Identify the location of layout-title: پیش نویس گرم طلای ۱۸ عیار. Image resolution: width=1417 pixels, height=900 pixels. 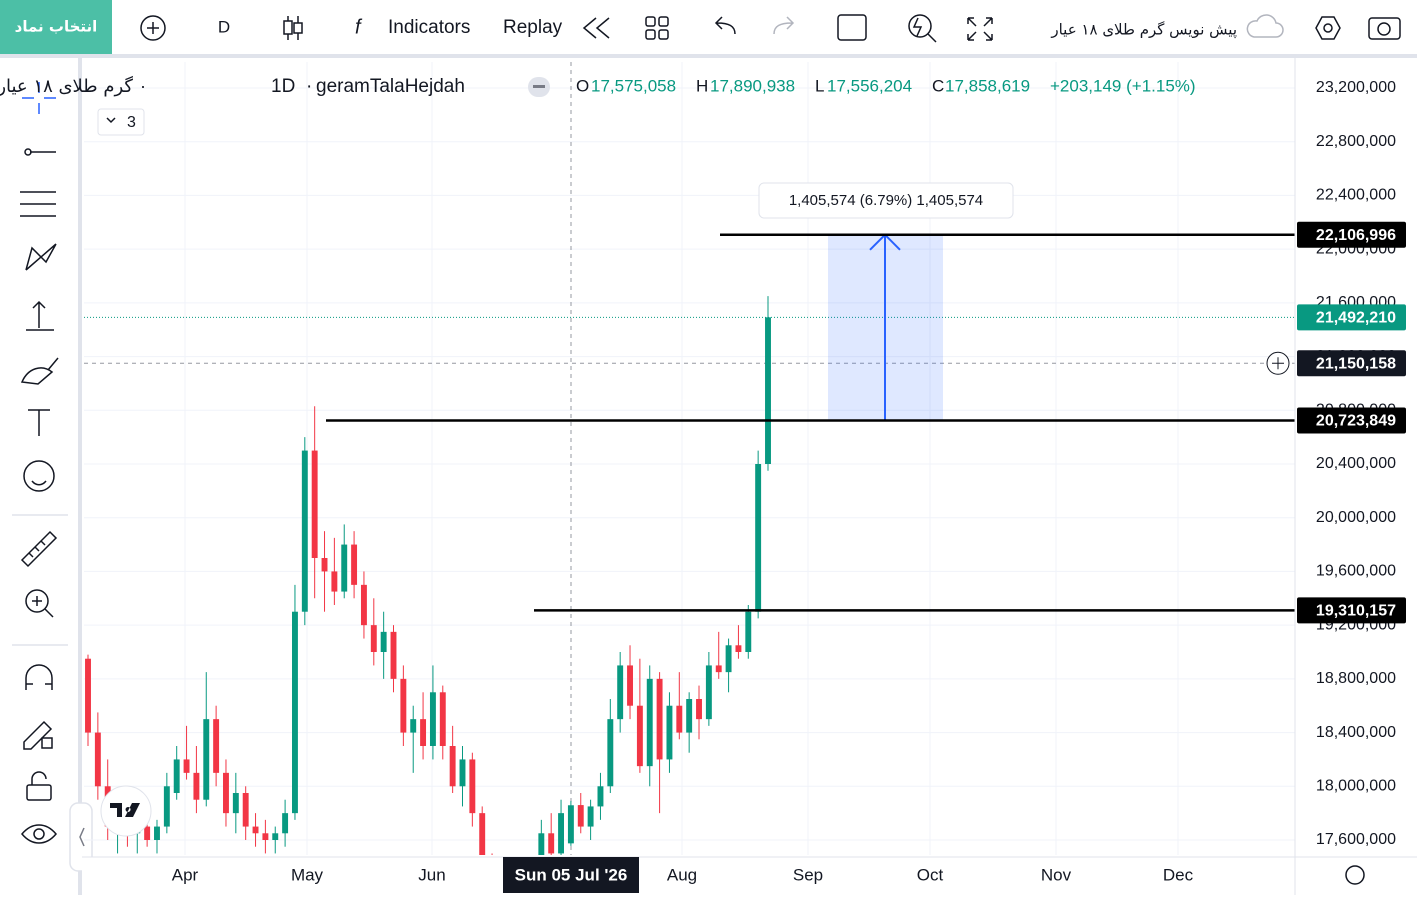
(1143, 30).